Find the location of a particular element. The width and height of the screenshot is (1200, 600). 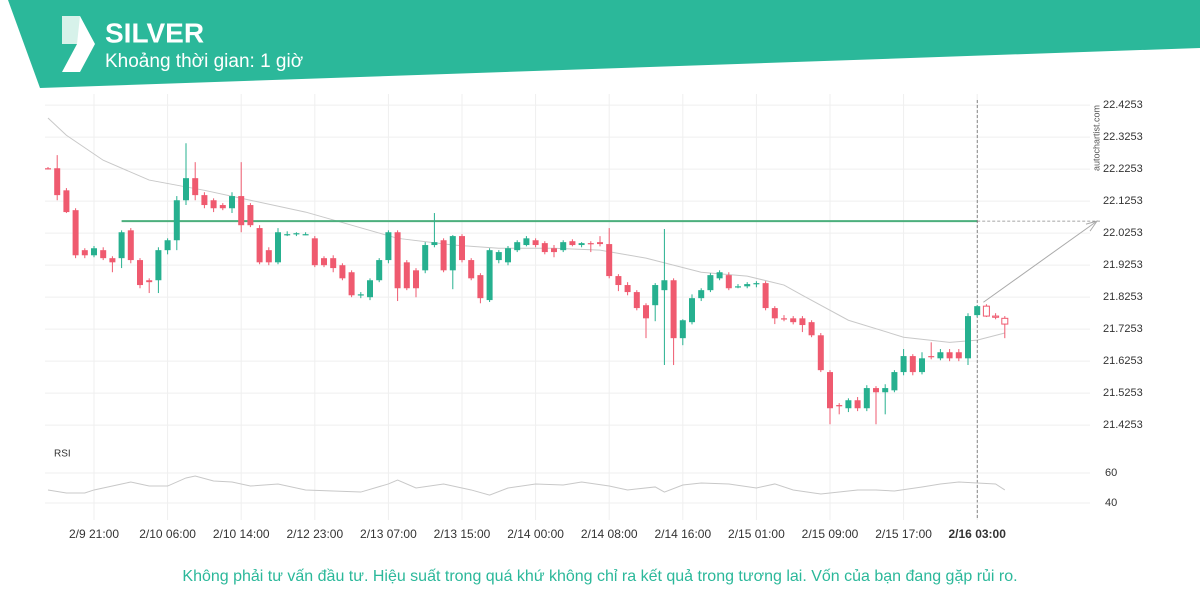

x-tick-label: 2/12 23:00 is located at coordinates (314, 534).